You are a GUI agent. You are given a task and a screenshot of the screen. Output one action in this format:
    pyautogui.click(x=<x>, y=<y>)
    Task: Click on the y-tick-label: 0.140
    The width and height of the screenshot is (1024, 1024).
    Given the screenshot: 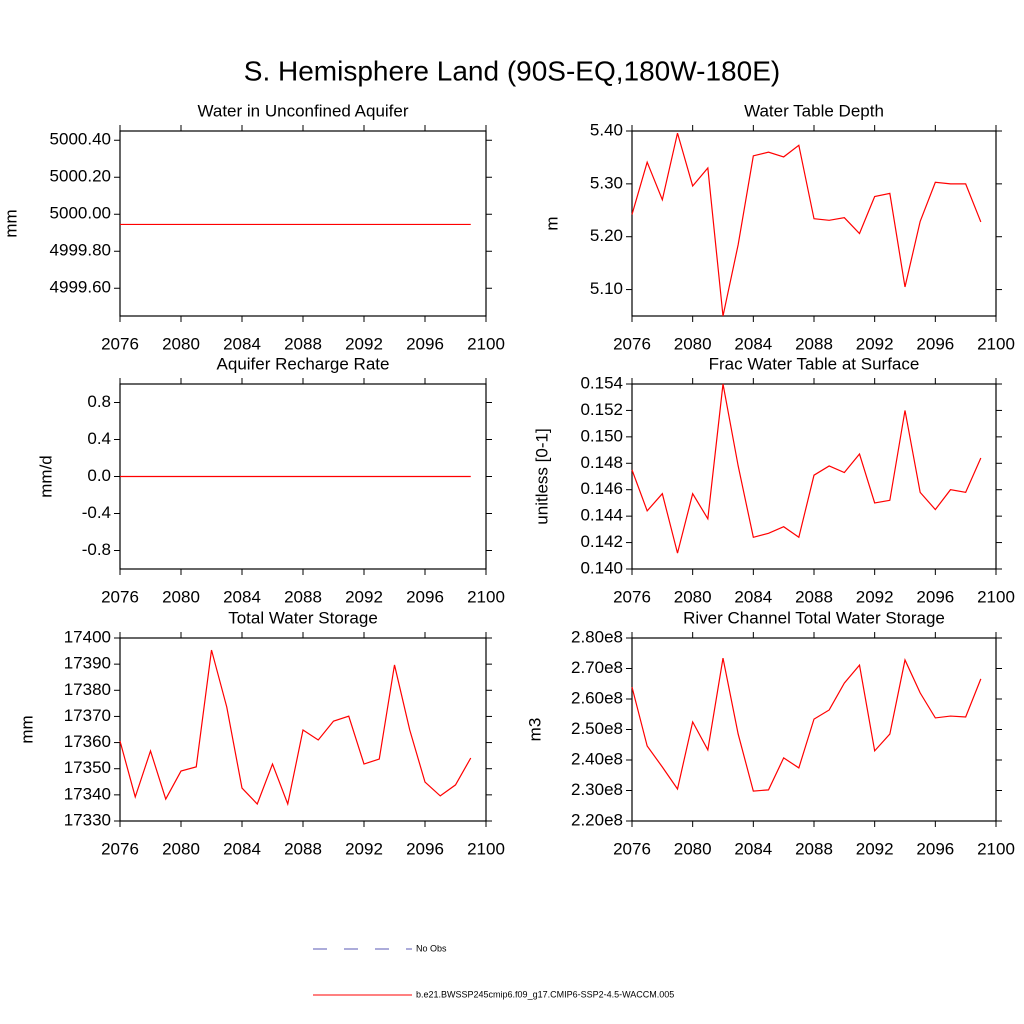 What is the action you would take?
    pyautogui.click(x=601, y=567)
    